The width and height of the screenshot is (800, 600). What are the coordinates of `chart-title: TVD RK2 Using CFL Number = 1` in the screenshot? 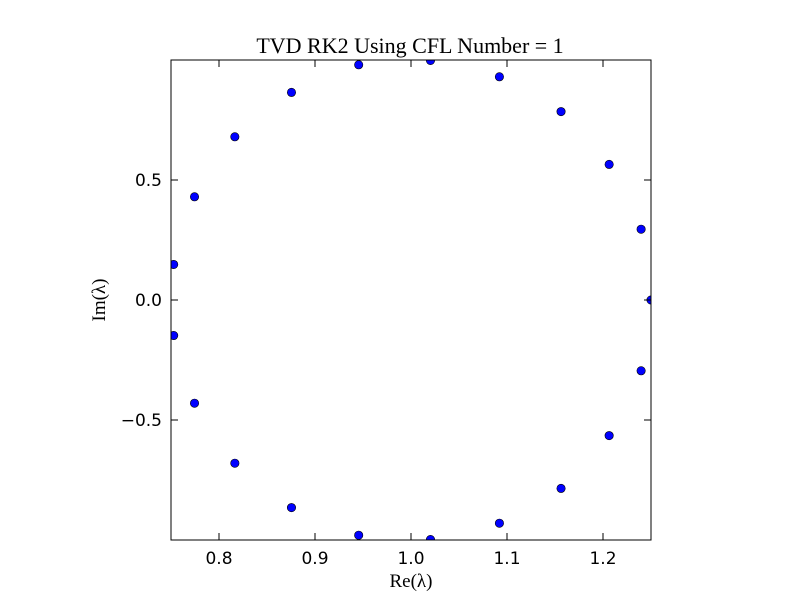 It's located at (409, 45).